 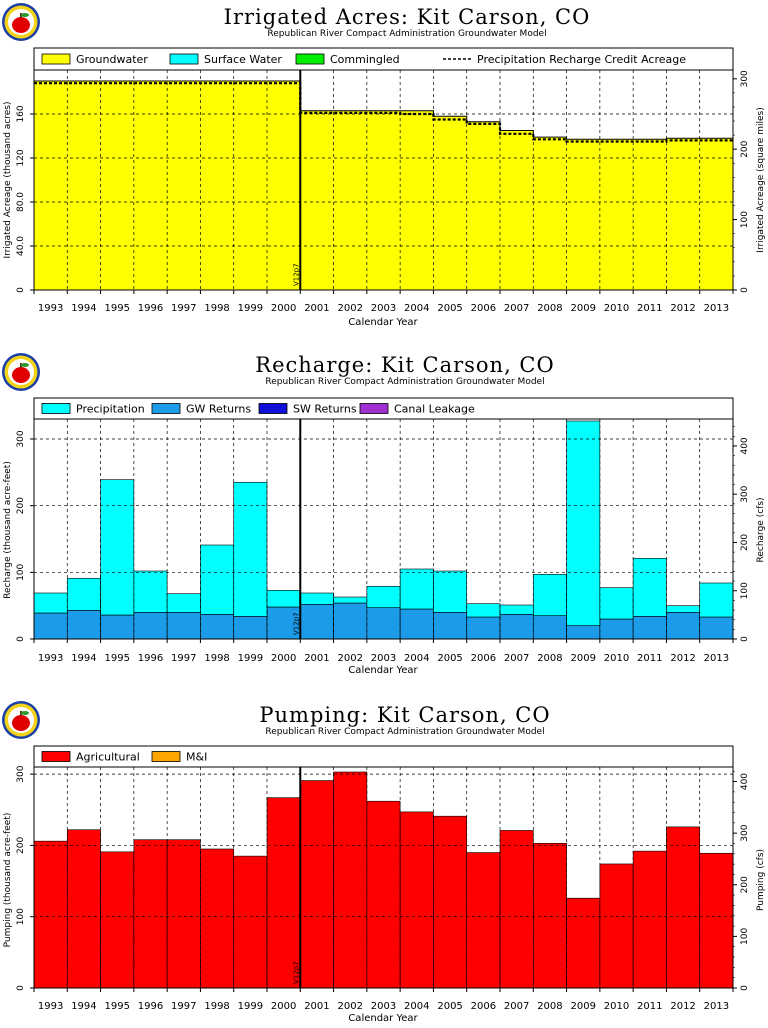 What do you see at coordinates (21, 720) in the screenshot?
I see `apple-logo-icon` at bounding box center [21, 720].